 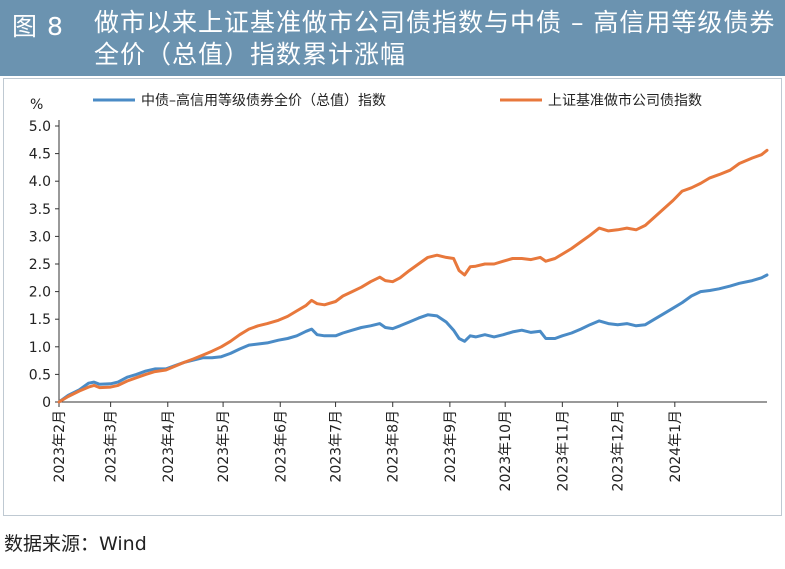 What do you see at coordinates (281, 446) in the screenshot?
I see `x-tick-label: 2023年6月` at bounding box center [281, 446].